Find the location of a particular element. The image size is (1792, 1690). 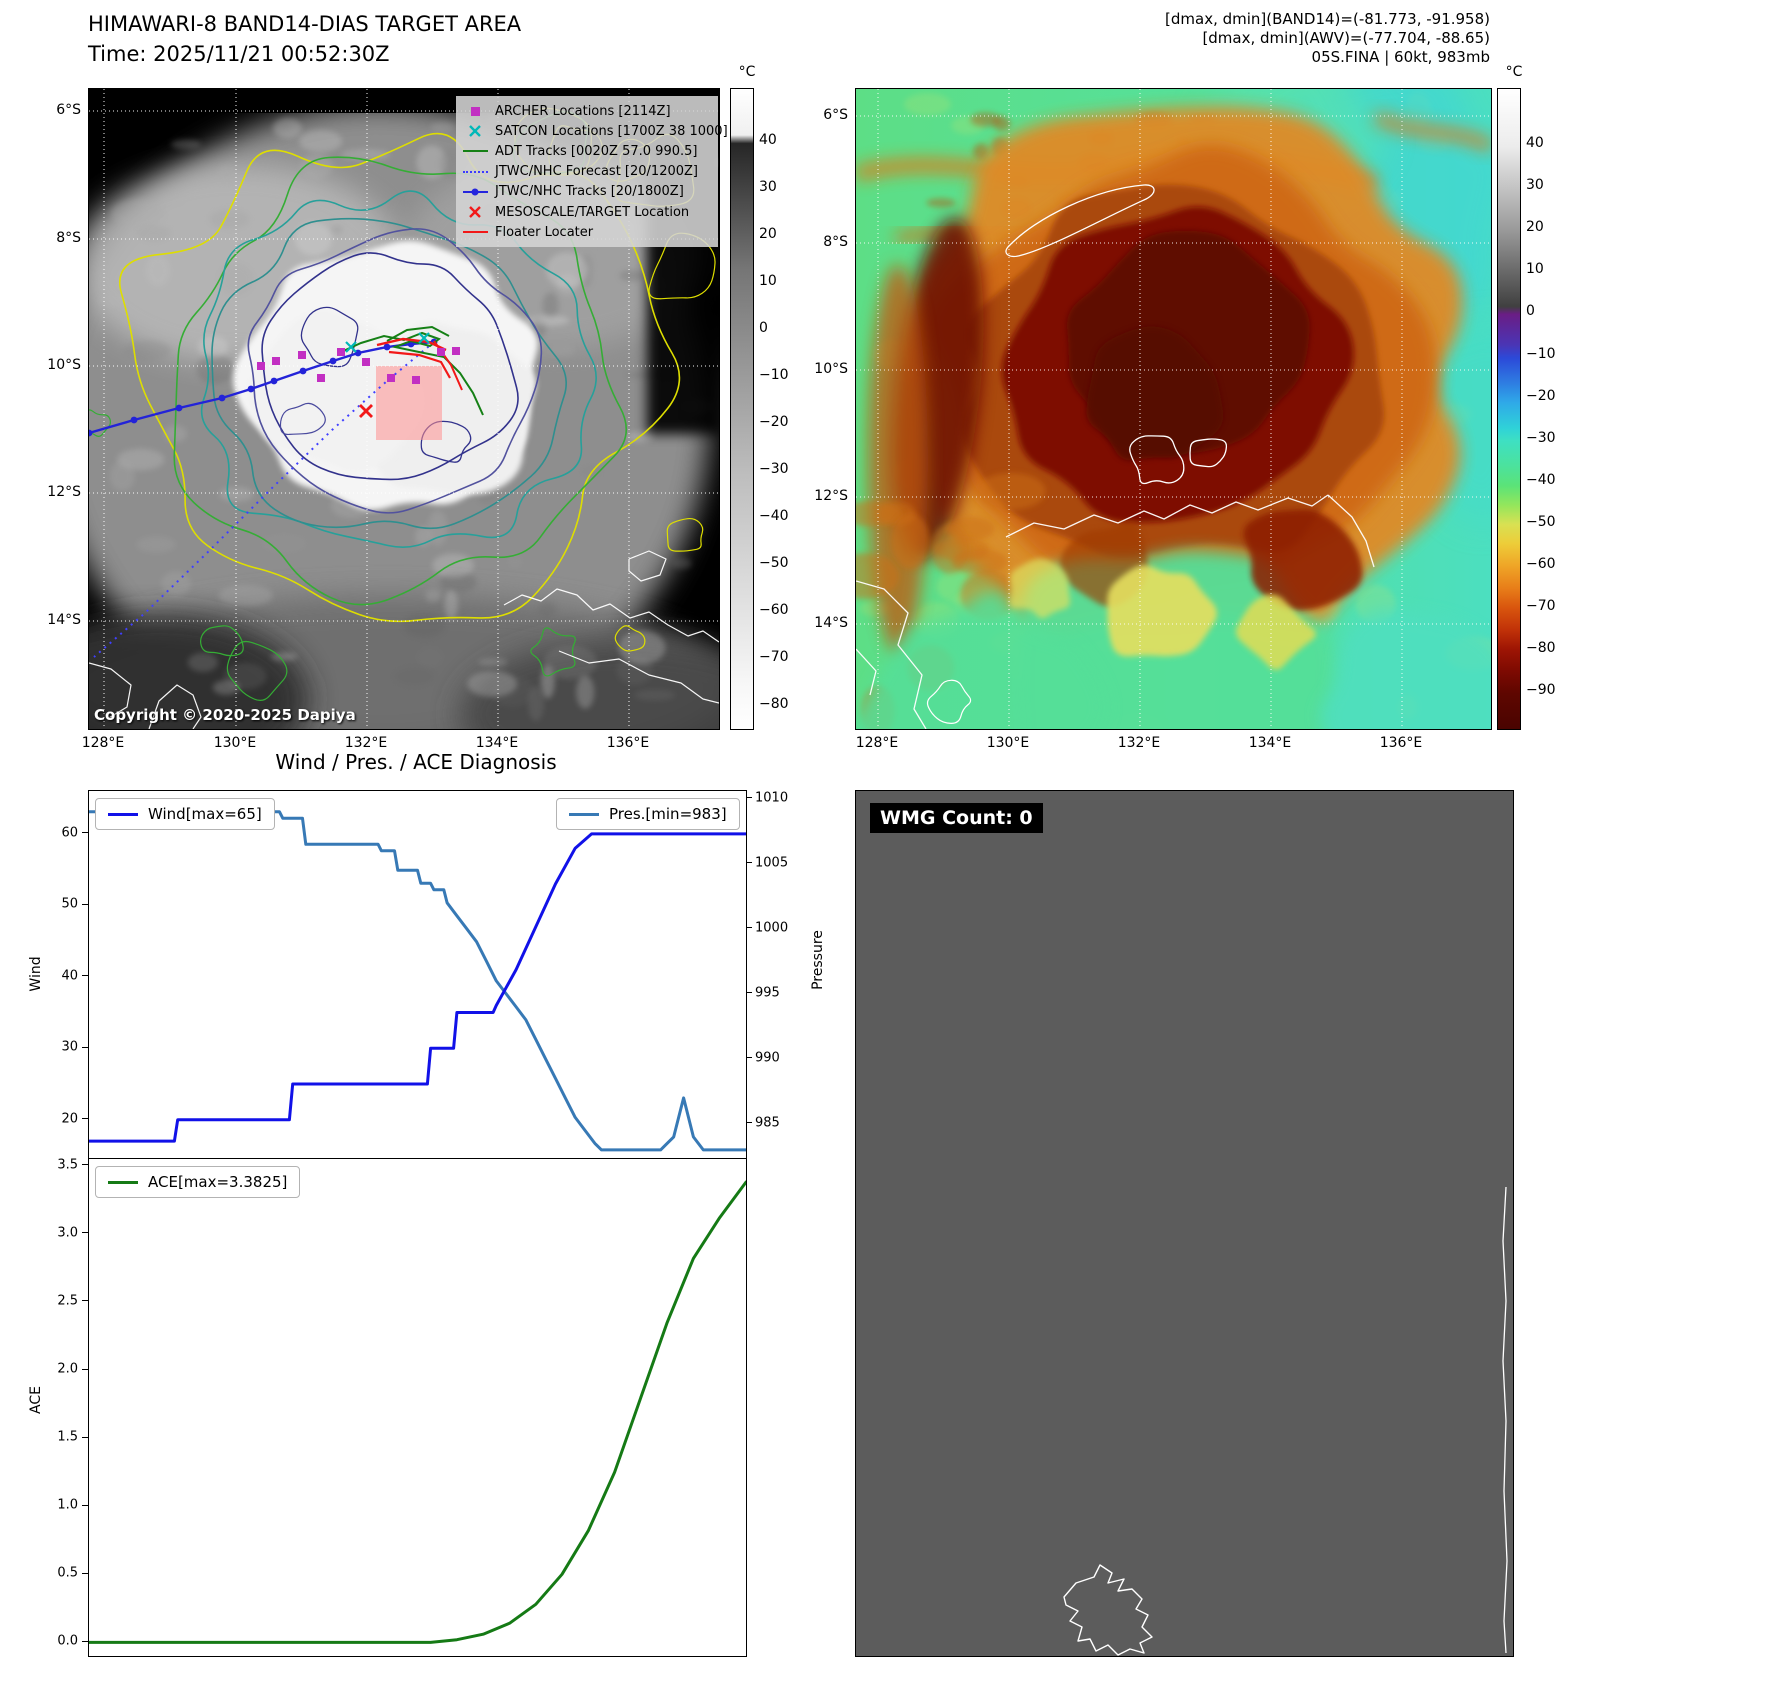

ace-legend-line is located at coordinates (123, 1182).